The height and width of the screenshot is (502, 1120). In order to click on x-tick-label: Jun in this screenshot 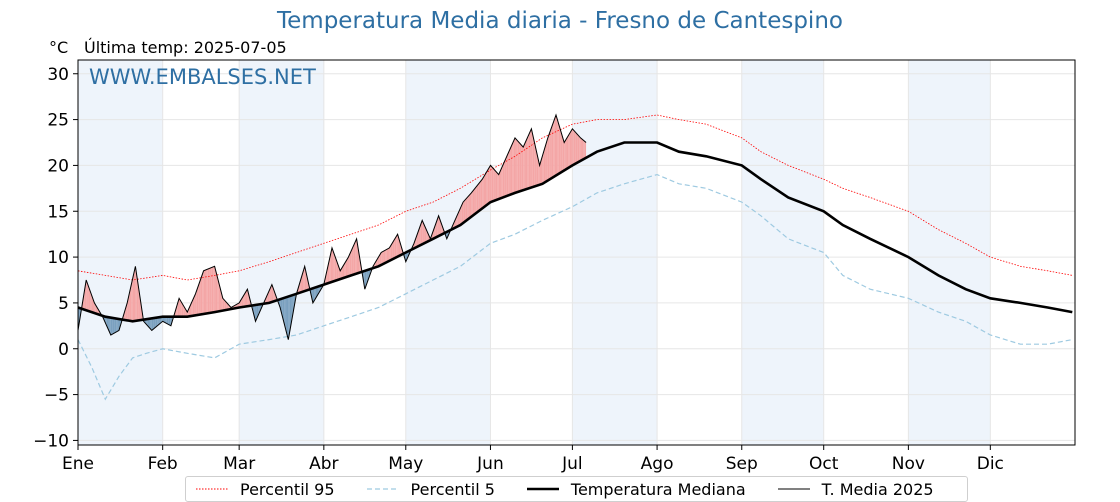, I will do `click(490, 464)`.